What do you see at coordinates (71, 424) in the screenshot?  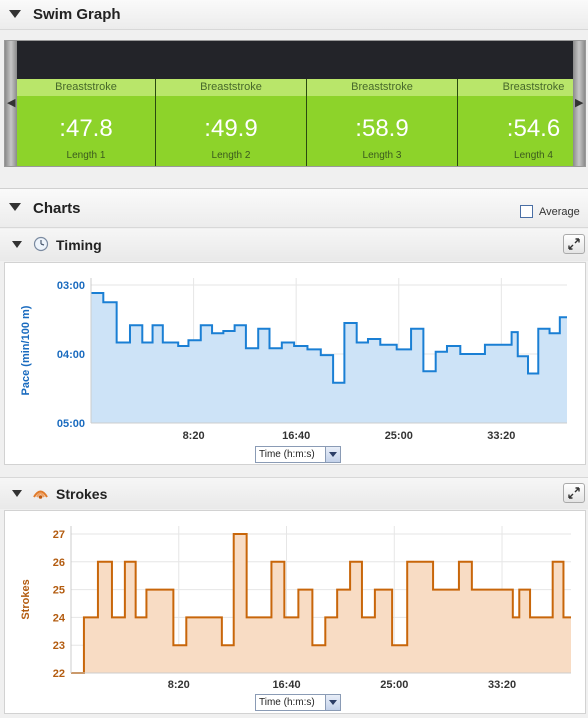 I see `y-tick-label: 05:00` at bounding box center [71, 424].